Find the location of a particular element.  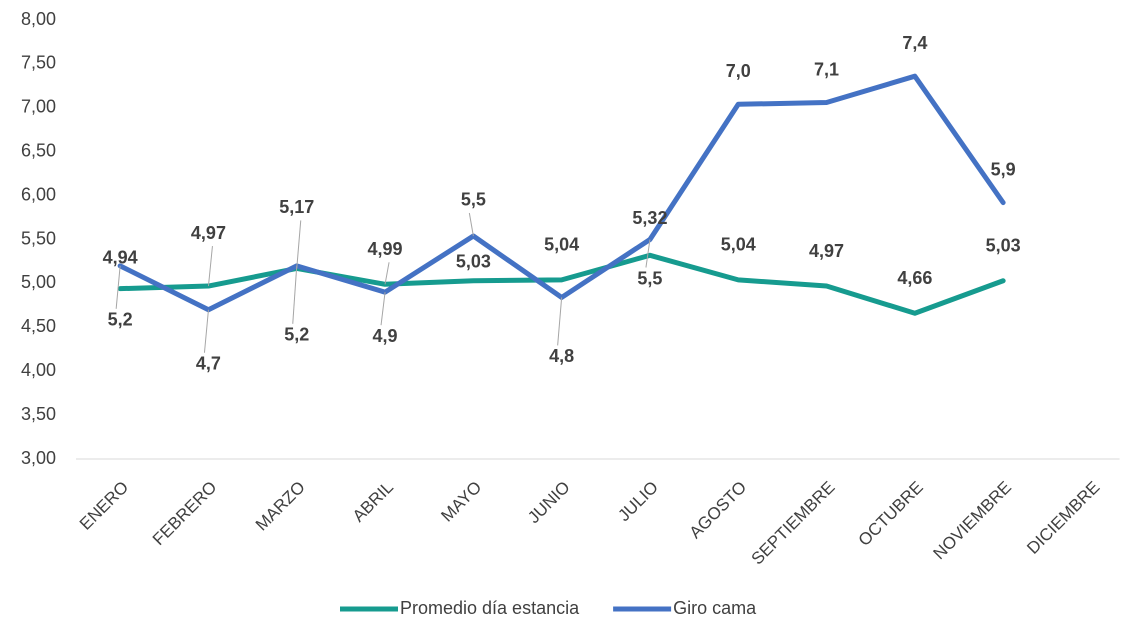

data-label: 5,9 is located at coordinates (1003, 169).